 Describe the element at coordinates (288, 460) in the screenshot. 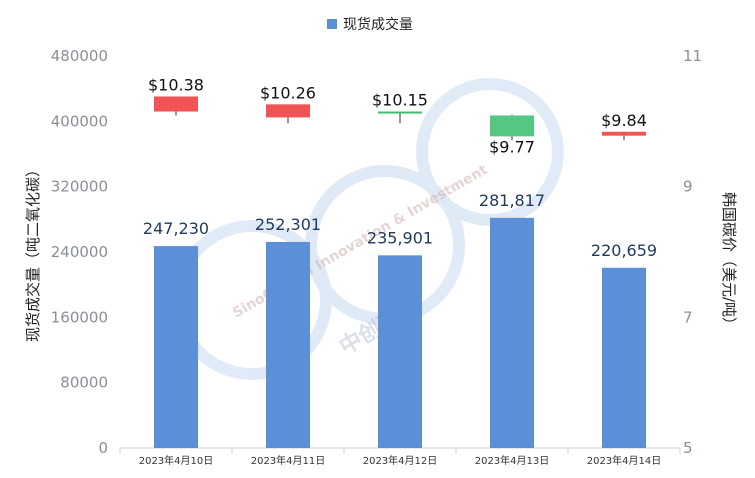

I see `x-tick-label: 2023年4月11日` at that location.